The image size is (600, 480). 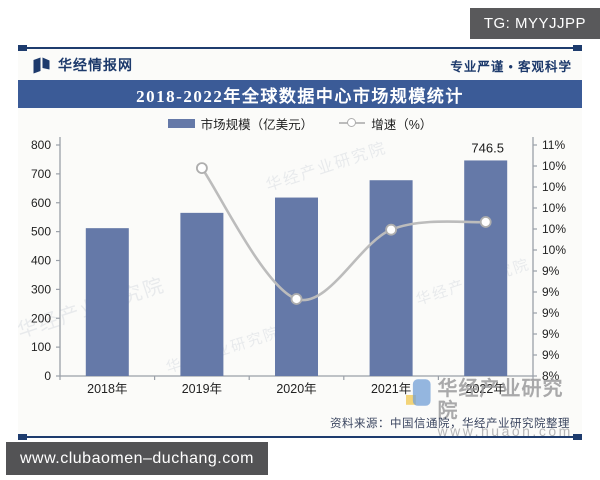 What do you see at coordinates (551, 376) in the screenshot?
I see `right-axis-tick-label: 8%` at bounding box center [551, 376].